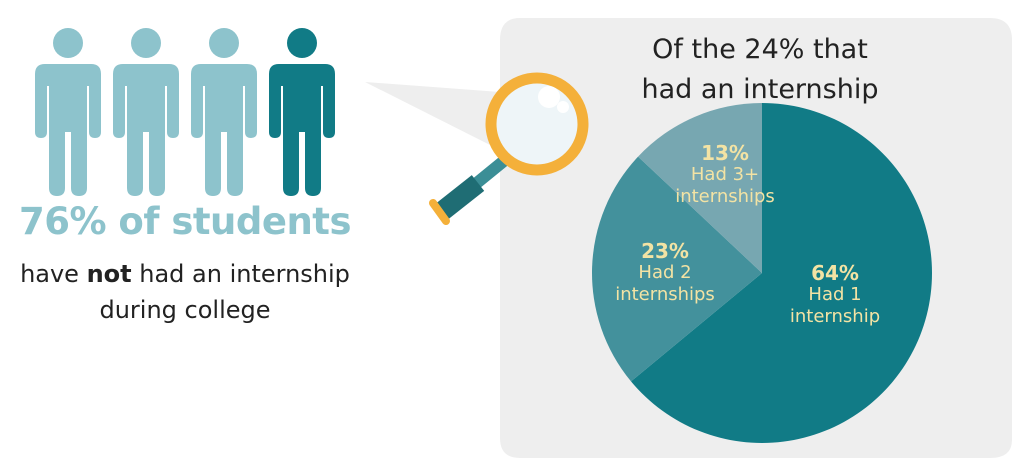 Image resolution: width=1028 pixels, height=462 pixels. What do you see at coordinates (835, 294) in the screenshot?
I see `slice-label-1: 64% Had 1 internship` at bounding box center [835, 294].